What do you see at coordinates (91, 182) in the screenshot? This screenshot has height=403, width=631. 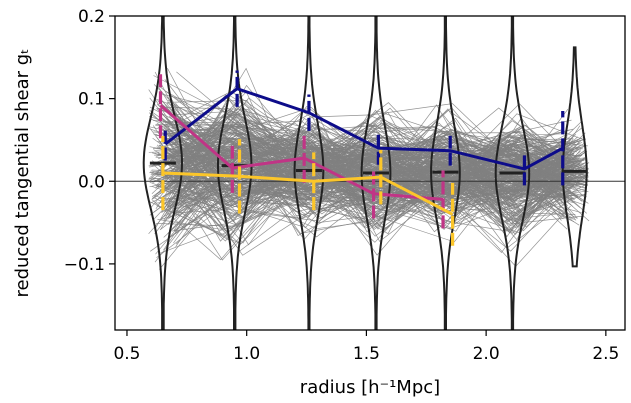 I see `y-tick-label: 0.0` at bounding box center [91, 182].